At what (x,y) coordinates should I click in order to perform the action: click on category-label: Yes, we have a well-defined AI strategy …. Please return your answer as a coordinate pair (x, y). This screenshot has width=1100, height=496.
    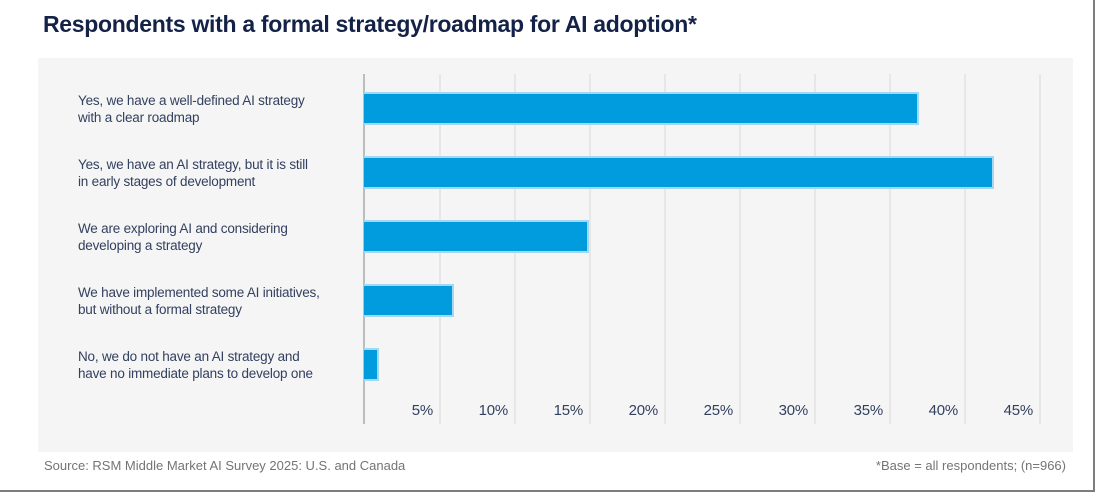
    Looking at the image, I should click on (191, 108).